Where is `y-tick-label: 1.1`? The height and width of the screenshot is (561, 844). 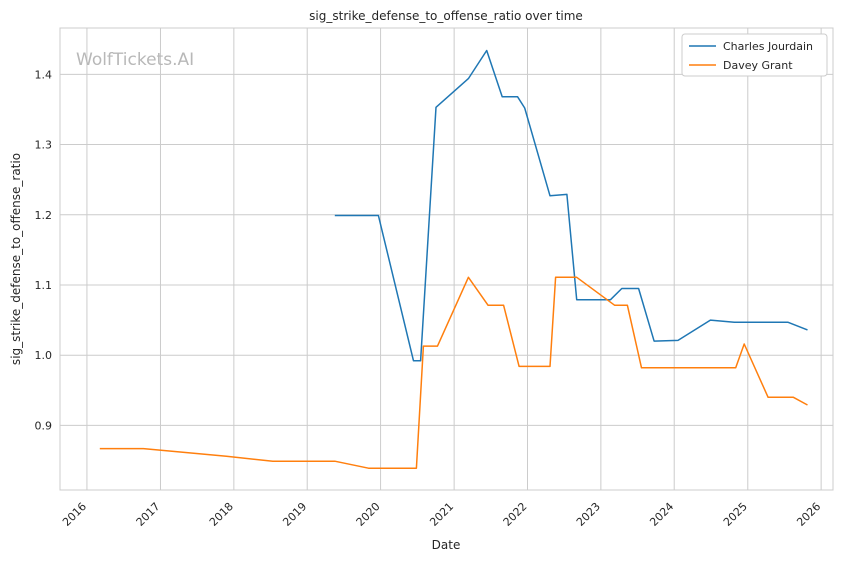
y-tick-label: 1.1 is located at coordinates (44, 285).